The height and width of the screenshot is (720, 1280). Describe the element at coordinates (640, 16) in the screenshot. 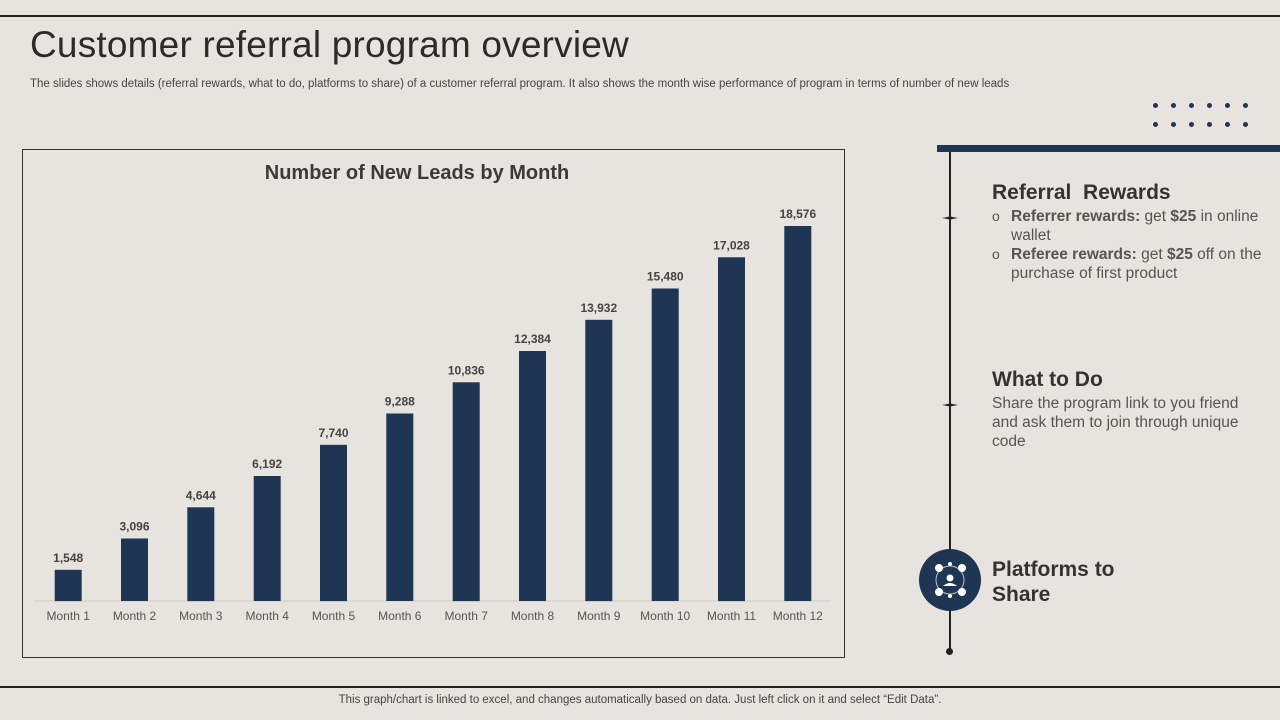

I see `top-divider` at that location.